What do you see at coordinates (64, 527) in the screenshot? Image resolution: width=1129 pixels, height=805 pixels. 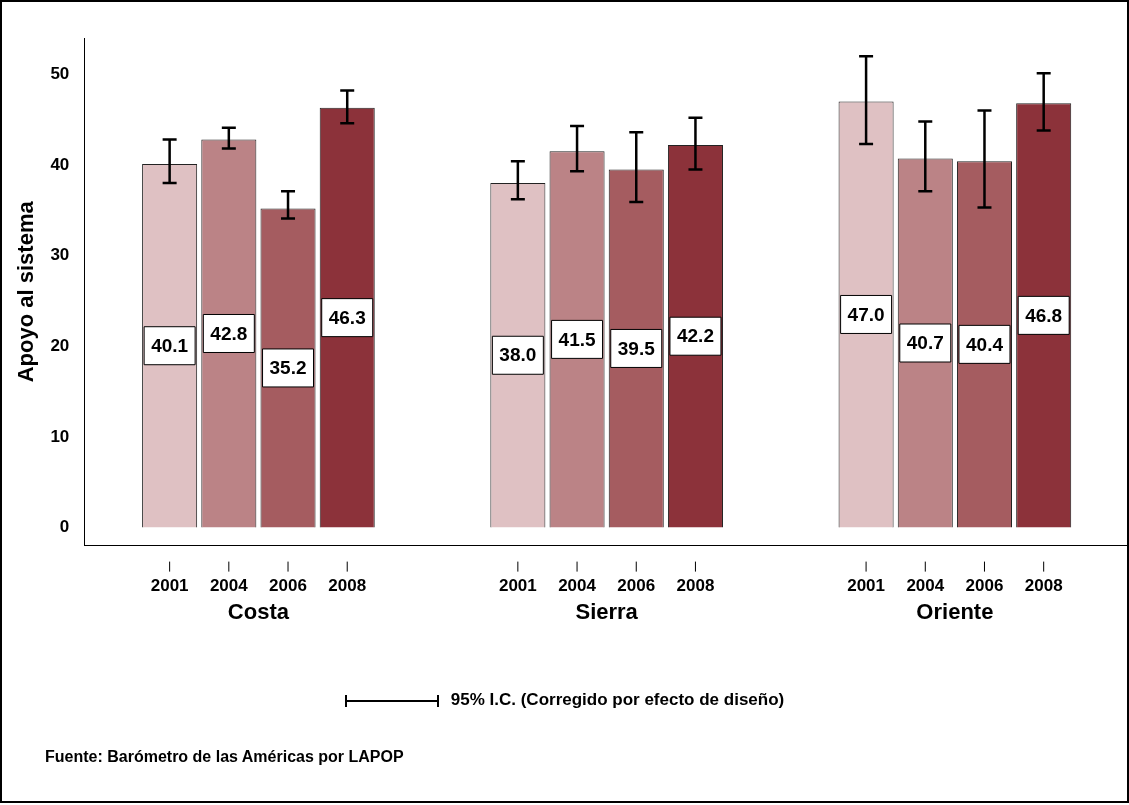 I see `y-tick-label: 0` at bounding box center [64, 527].